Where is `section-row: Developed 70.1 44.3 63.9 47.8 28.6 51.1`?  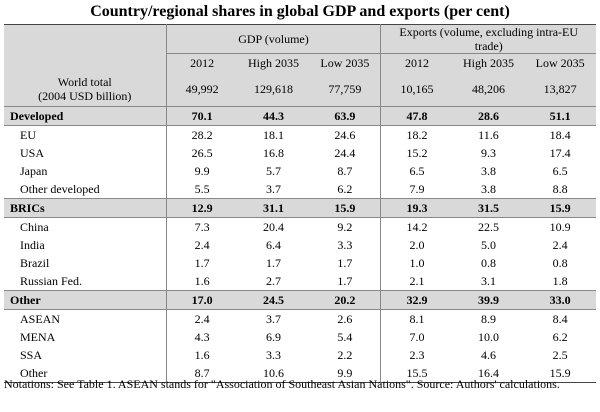 section-row: Developed 70.1 44.3 63.9 47.8 28.6 51.1 is located at coordinates (300, 116).